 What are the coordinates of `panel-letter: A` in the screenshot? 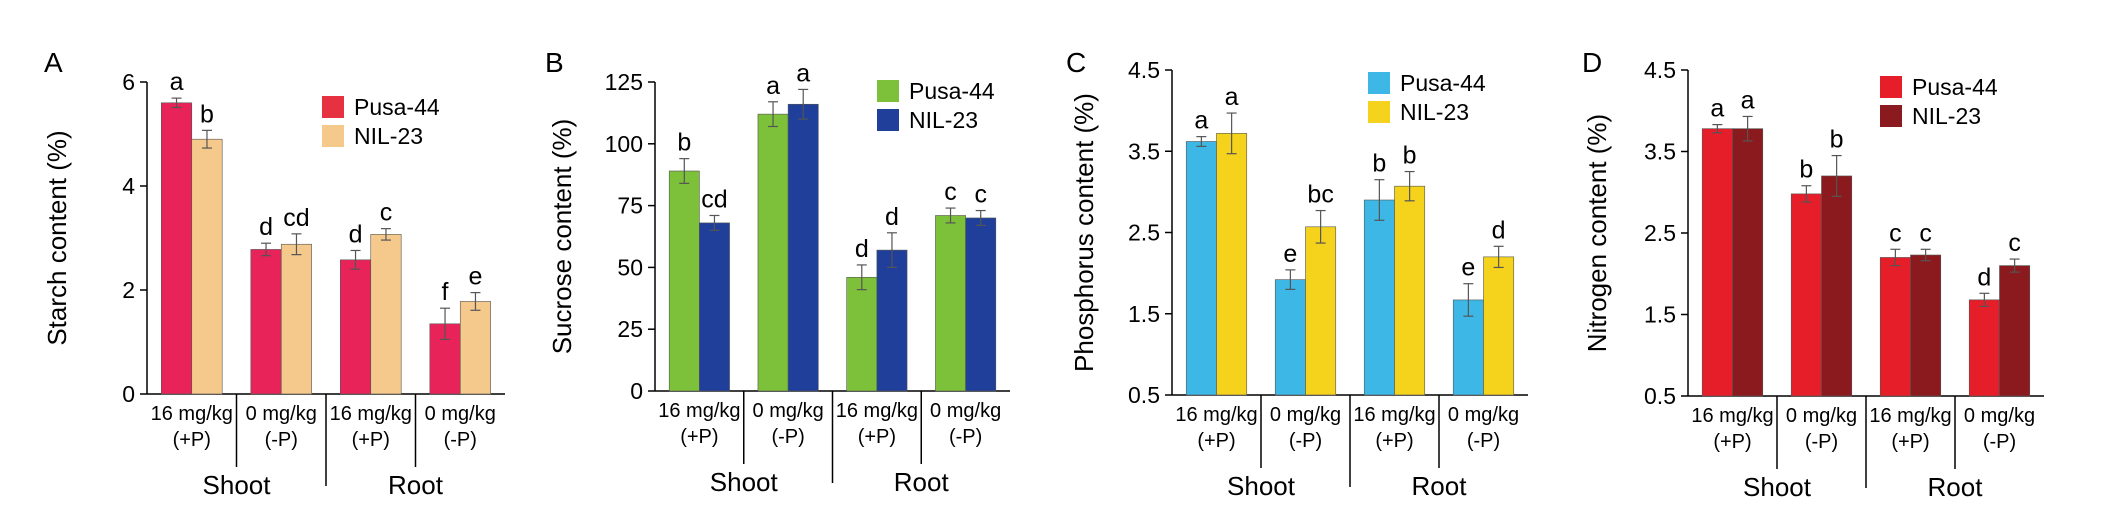 It's located at (53, 62).